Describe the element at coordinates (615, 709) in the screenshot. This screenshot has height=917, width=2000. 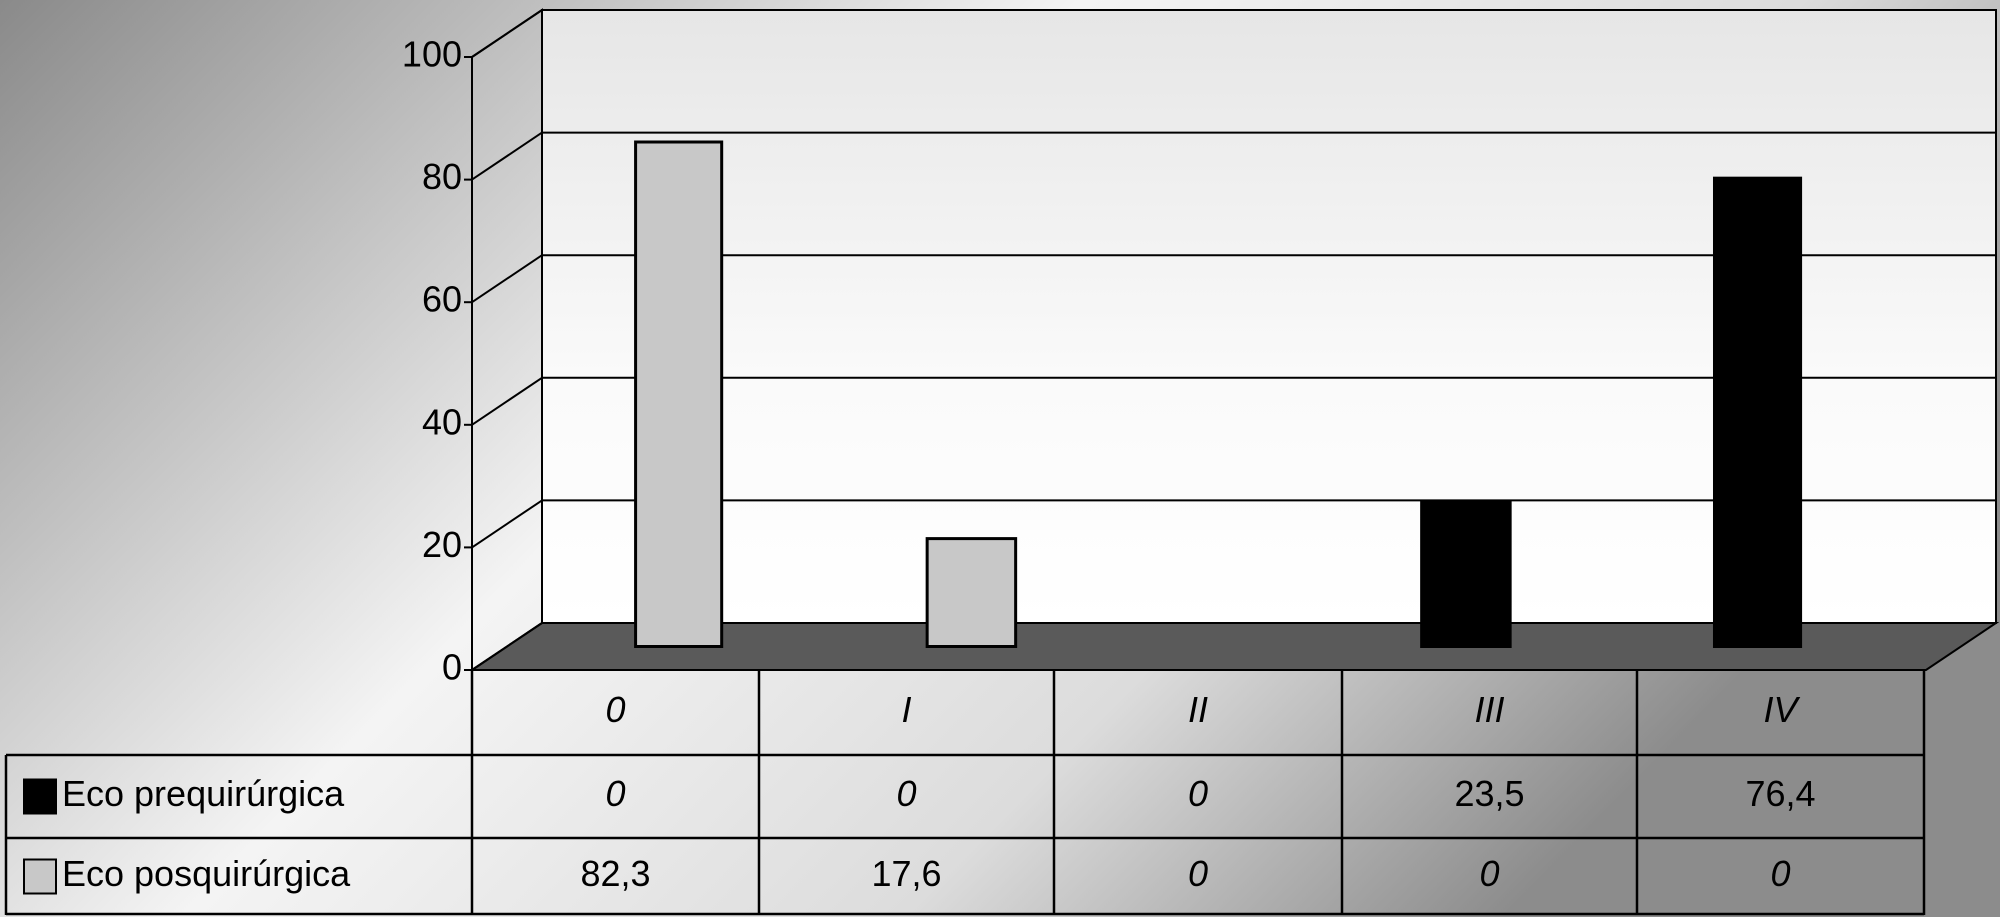
I see `x-tick-label: 0` at that location.